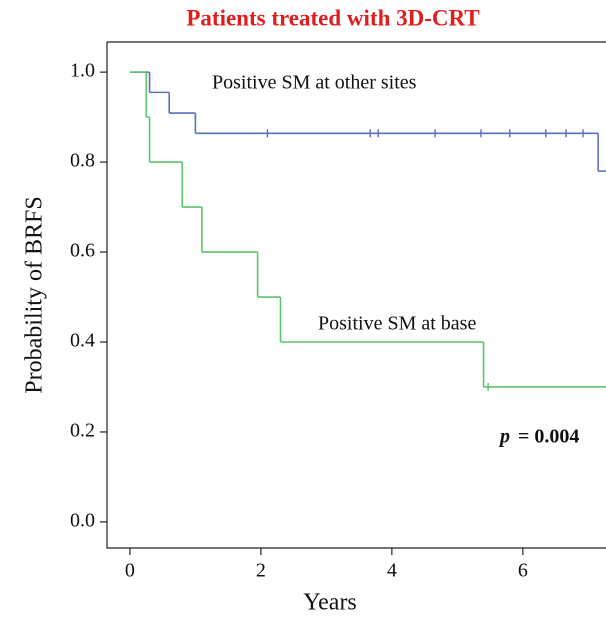 Image resolution: width=606 pixels, height=620 pixels. I want to click on x-tick-label: 0, so click(130, 571).